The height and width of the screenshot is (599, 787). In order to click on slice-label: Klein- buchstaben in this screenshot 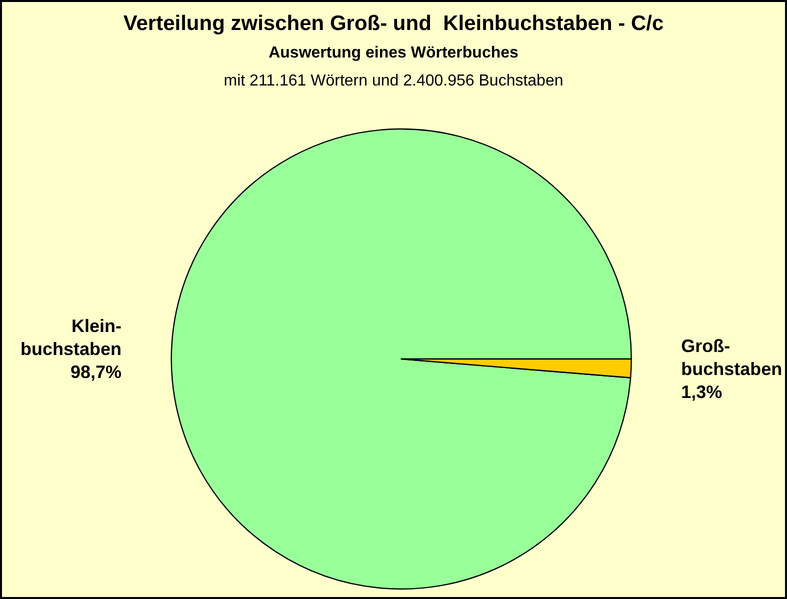, I will do `click(71, 337)`.